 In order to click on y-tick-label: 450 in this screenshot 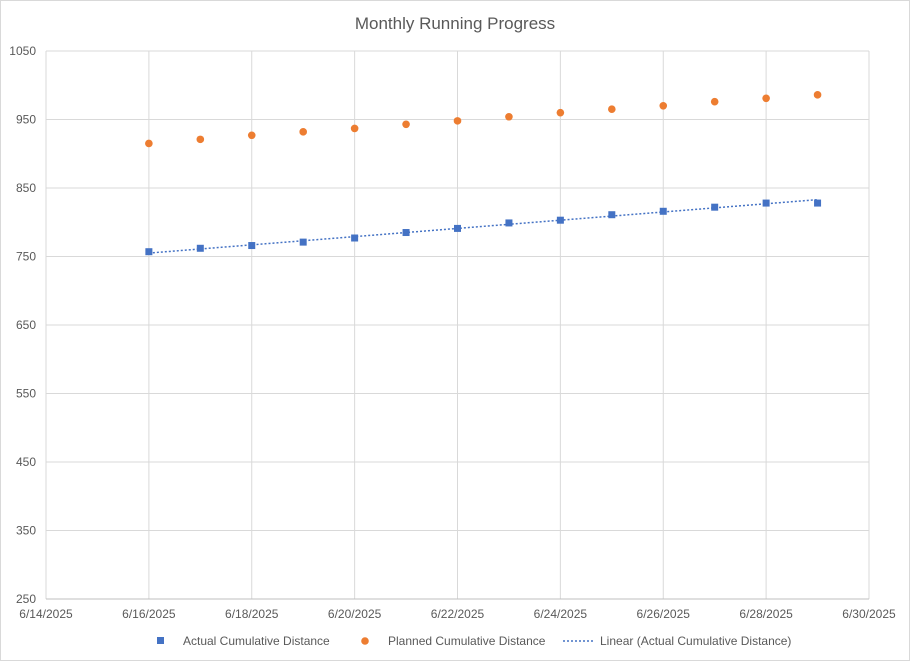, I will do `click(26, 462)`.